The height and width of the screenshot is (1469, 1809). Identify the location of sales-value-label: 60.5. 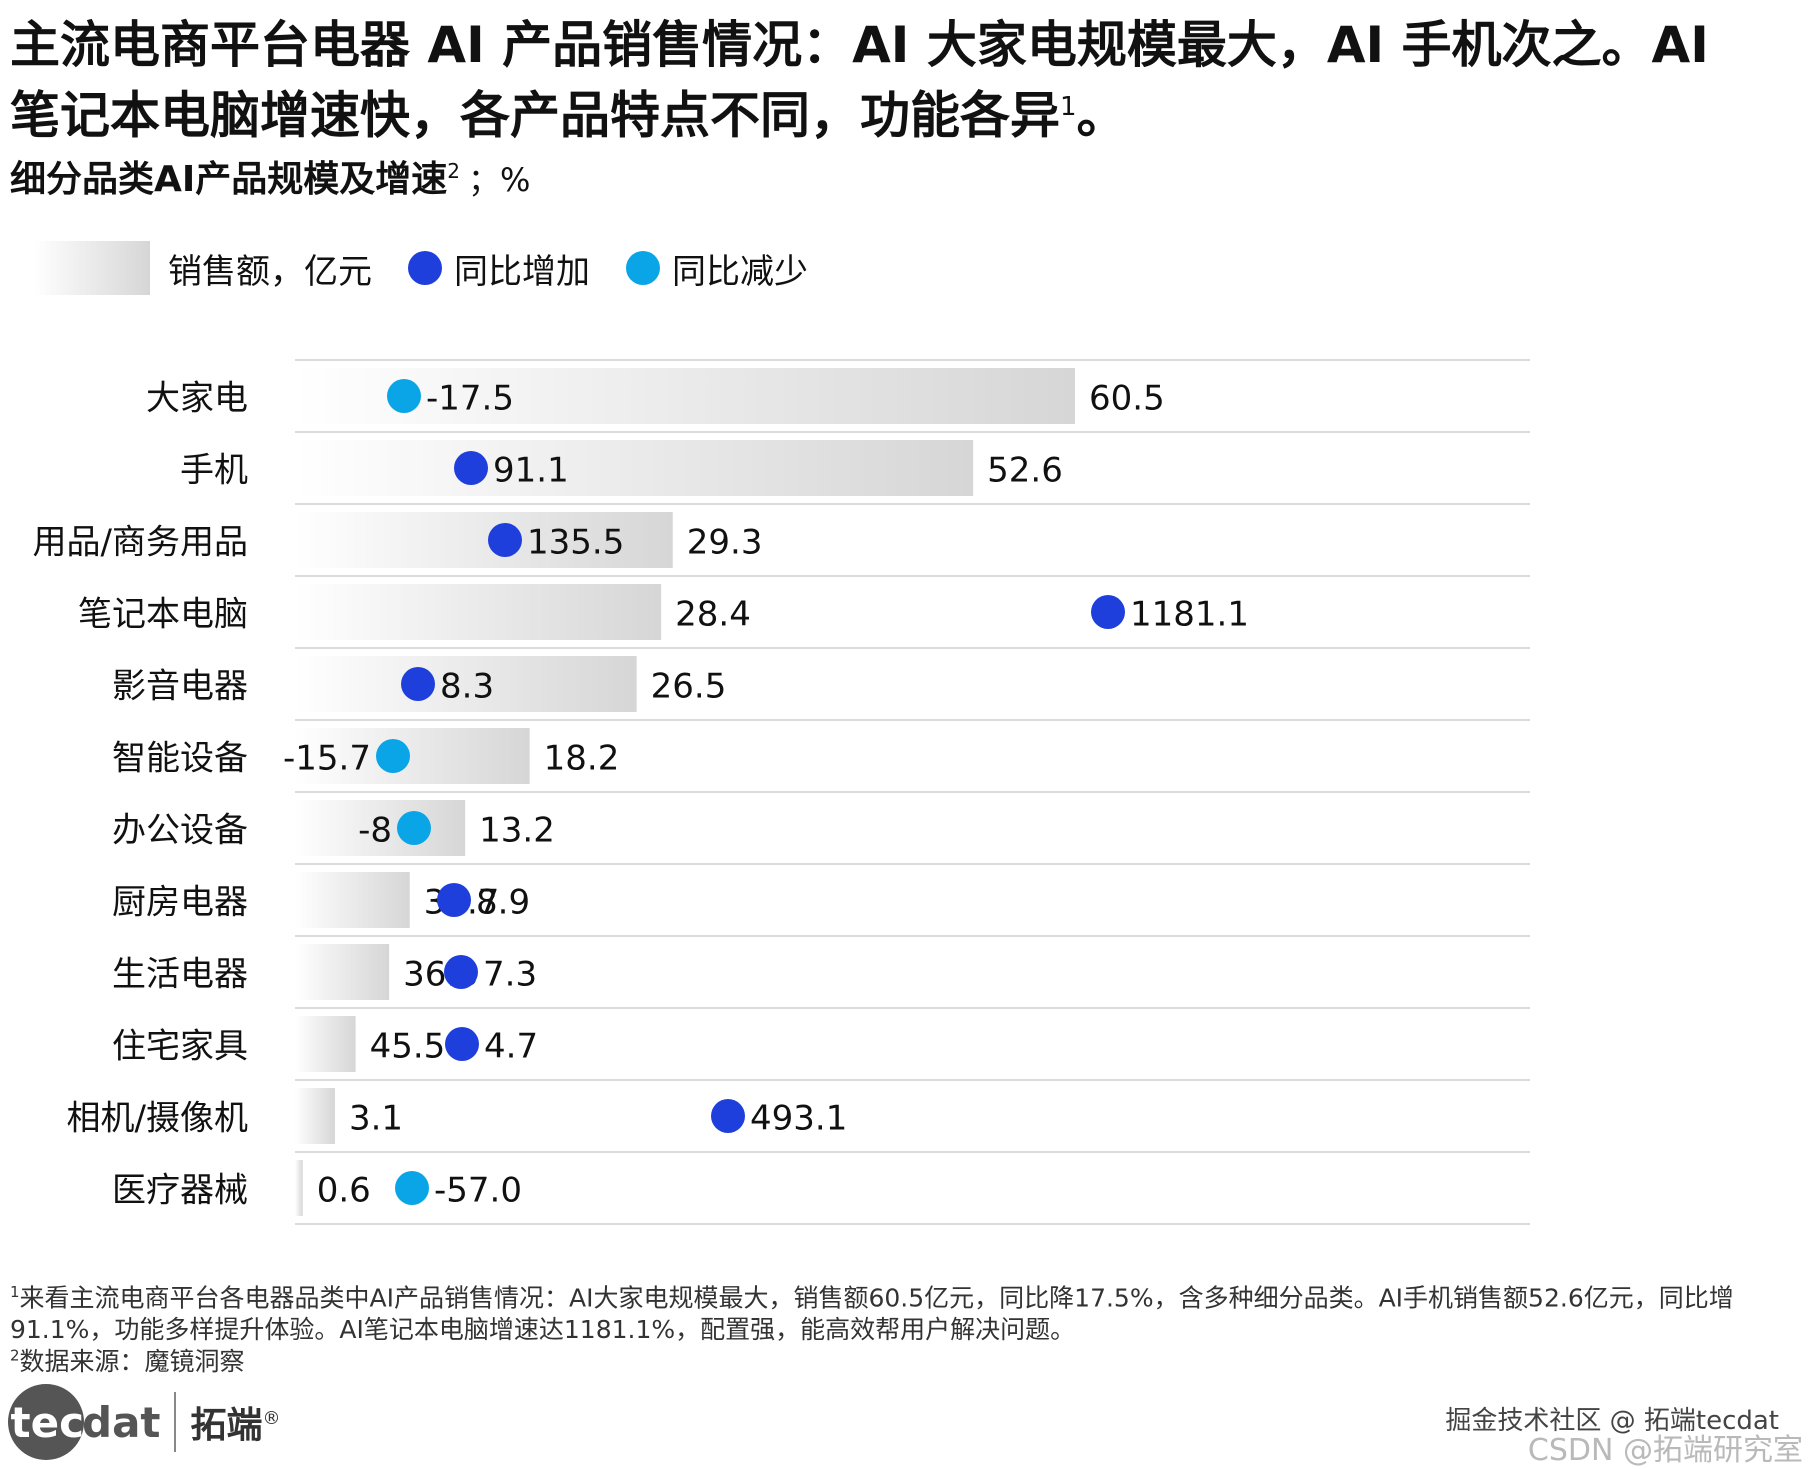
(1127, 399).